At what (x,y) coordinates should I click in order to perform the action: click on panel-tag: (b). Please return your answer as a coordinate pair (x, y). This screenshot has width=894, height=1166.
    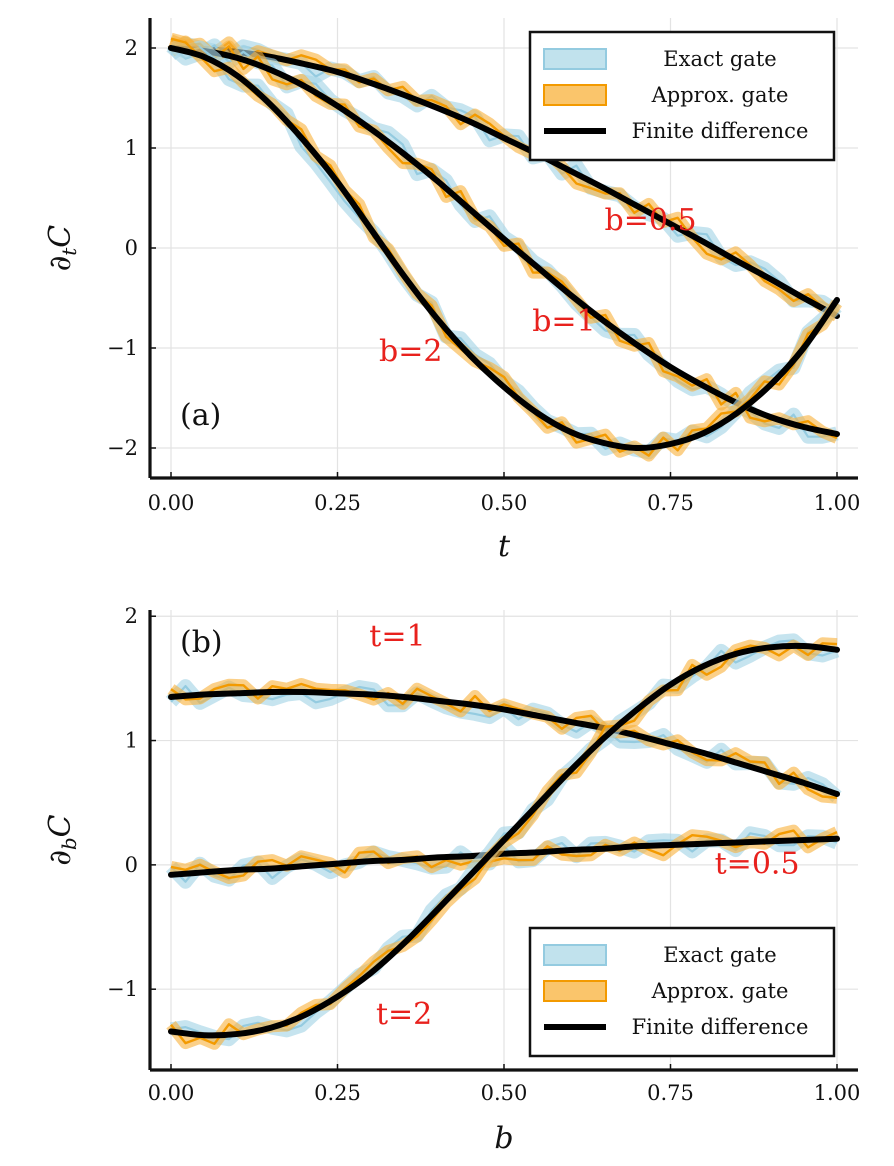
    Looking at the image, I should click on (201, 642).